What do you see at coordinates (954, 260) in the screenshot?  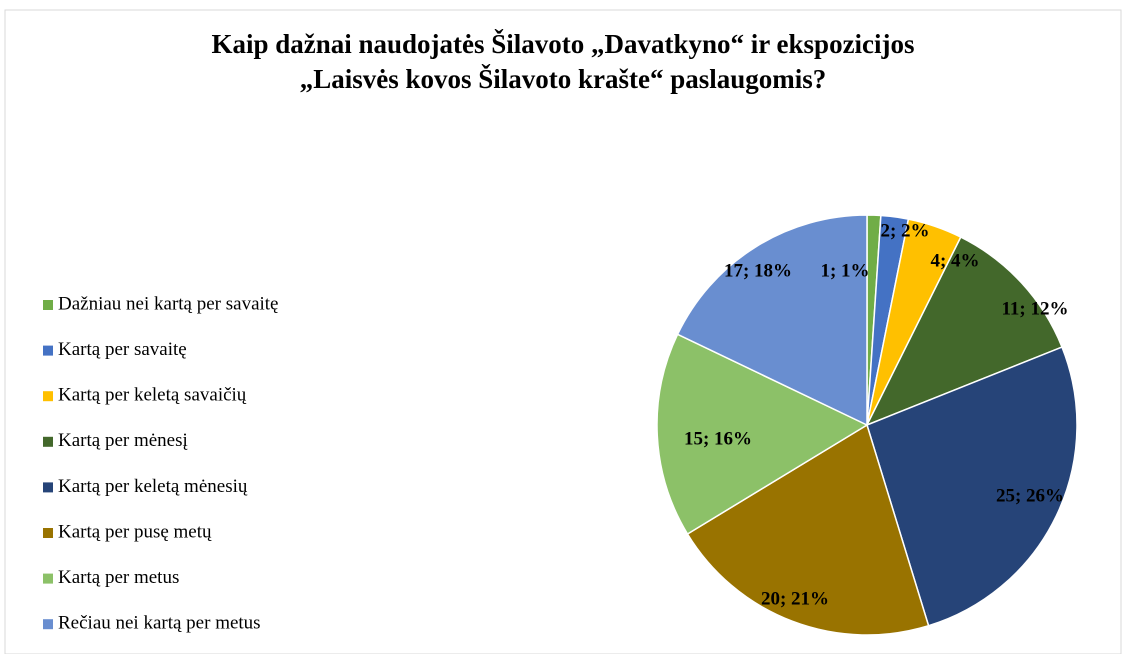 I see `data-label: 4; 4%` at bounding box center [954, 260].